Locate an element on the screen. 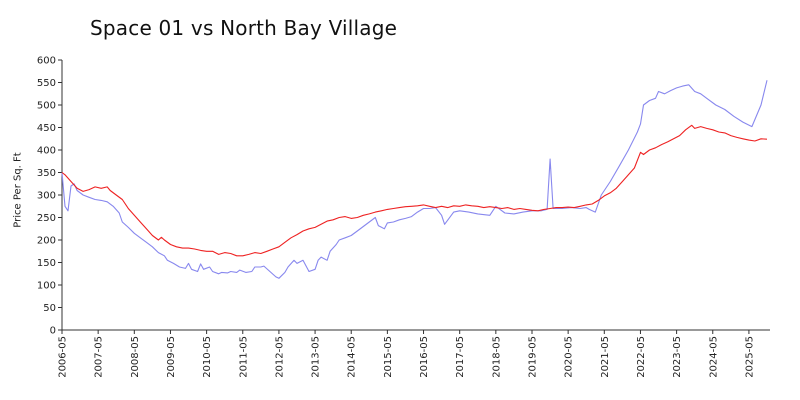  y-axis-ticks: 0 50 100 150 200 250 300 350 400 450 500 550 600 is located at coordinates (49, 196).